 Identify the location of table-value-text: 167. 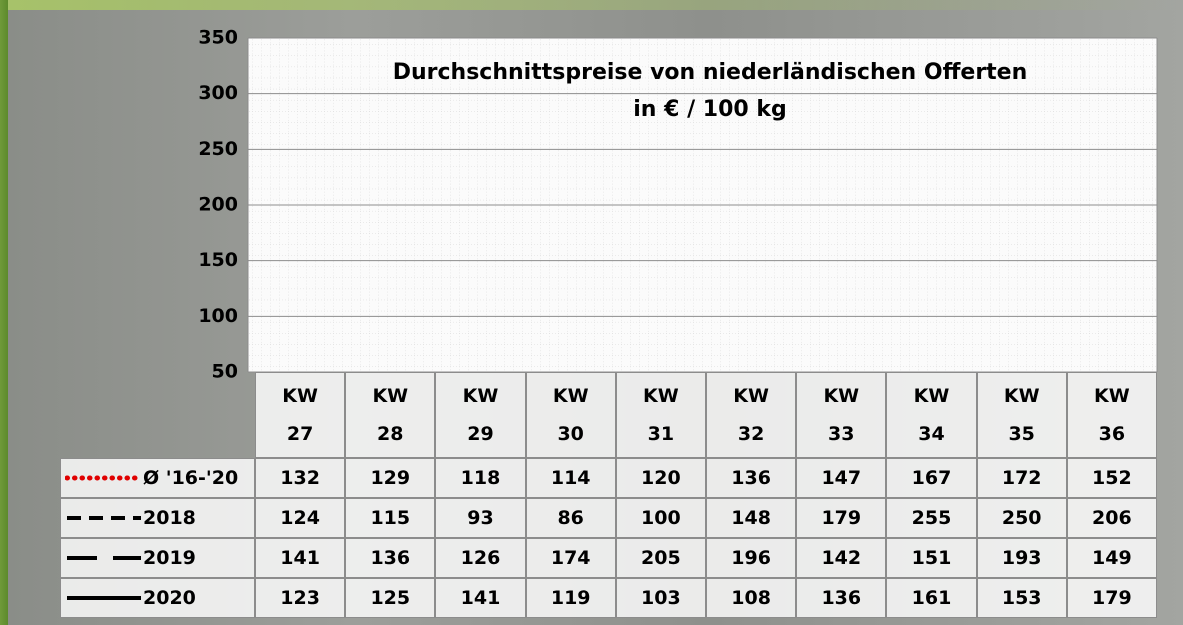
(931, 478).